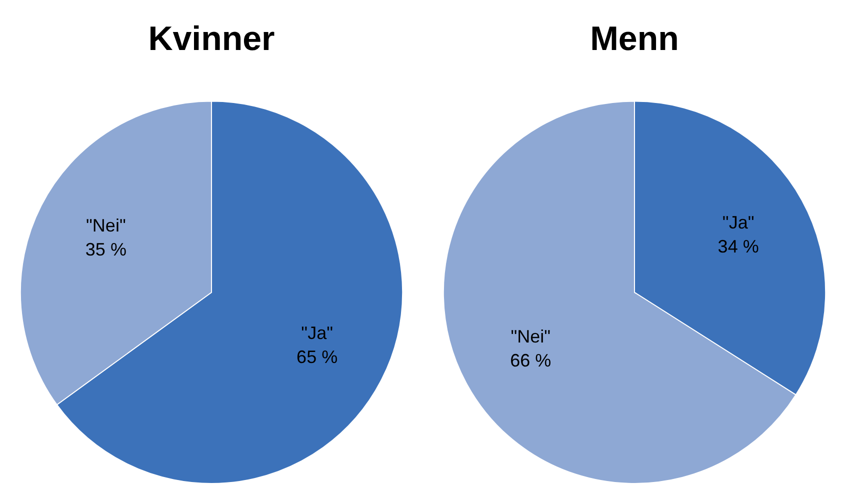 The height and width of the screenshot is (488, 846). I want to click on chart-title: Kvinner, so click(211, 39).